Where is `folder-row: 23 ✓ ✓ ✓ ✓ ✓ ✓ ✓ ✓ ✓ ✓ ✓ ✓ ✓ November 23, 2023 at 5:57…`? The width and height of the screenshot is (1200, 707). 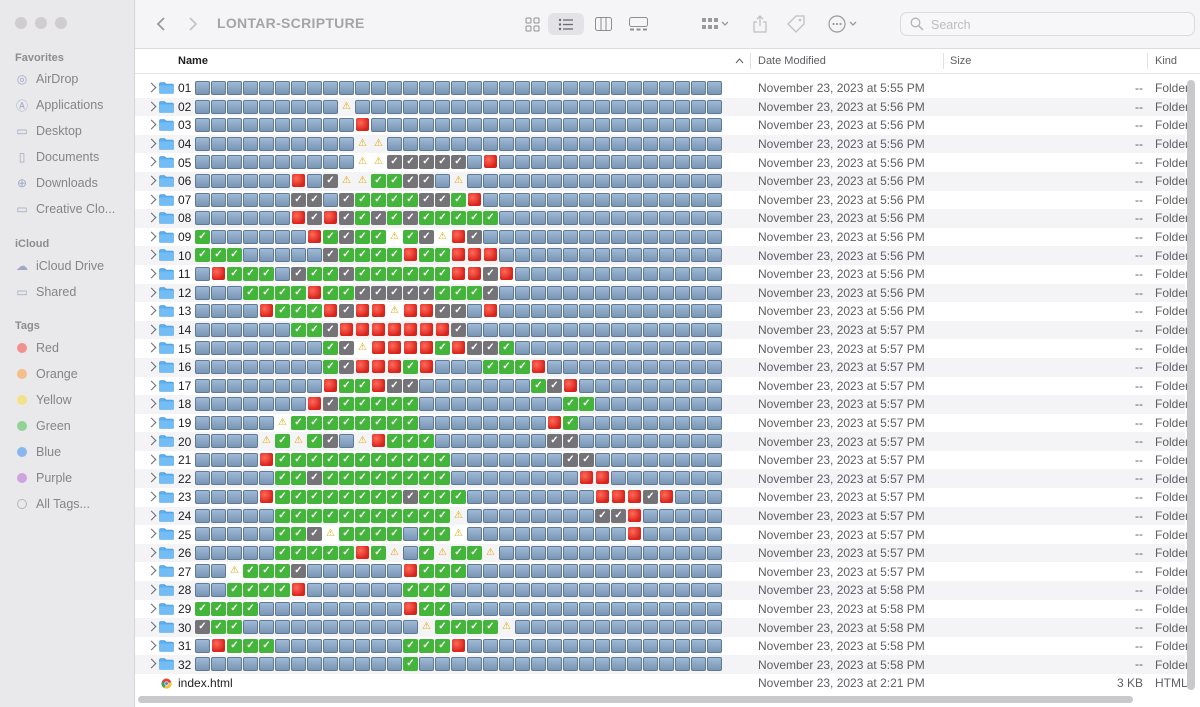
folder-row: 23 ✓ ✓ ✓ ✓ ✓ ✓ ✓ ✓ ✓ ✓ ✓ ✓ ✓ November 23, 2023 at 5:57… is located at coordinates (662, 497).